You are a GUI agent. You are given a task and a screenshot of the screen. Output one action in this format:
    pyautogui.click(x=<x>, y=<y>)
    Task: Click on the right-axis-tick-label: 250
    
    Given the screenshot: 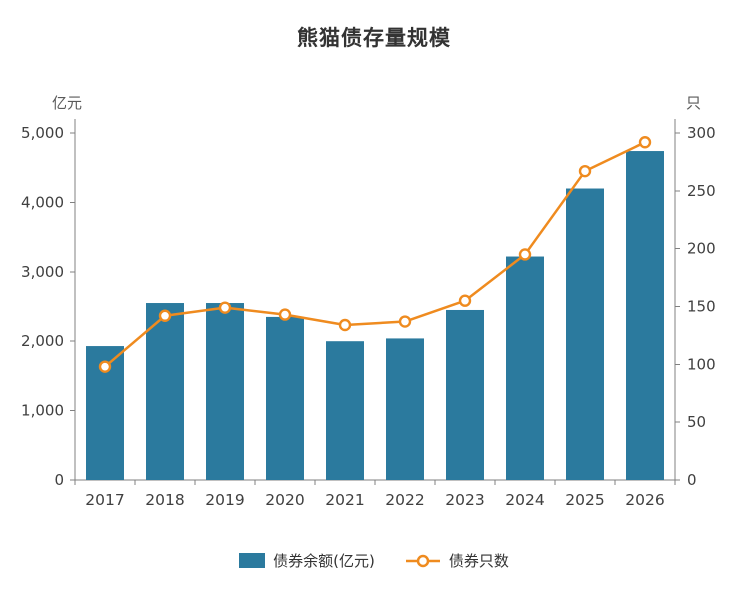 What is the action you would take?
    pyautogui.click(x=701, y=191)
    